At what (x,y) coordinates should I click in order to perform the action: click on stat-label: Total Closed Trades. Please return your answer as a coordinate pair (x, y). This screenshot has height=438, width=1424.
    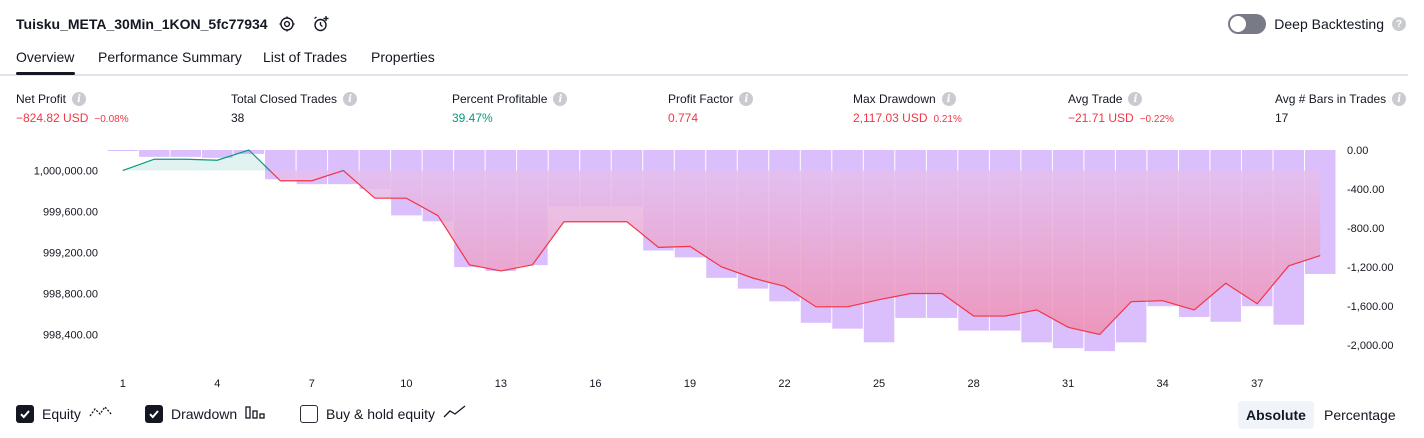
    Looking at the image, I should click on (284, 99).